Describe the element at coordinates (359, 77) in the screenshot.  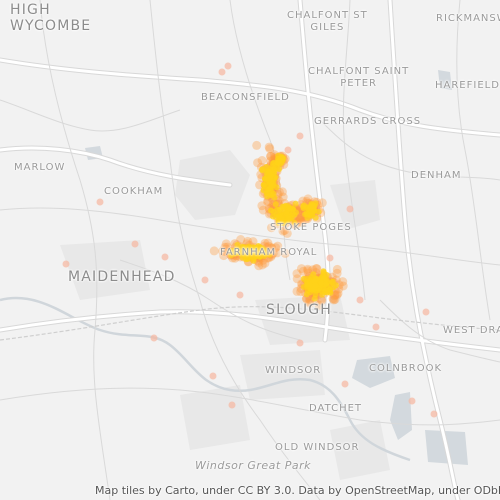
I see `place-label-chalfont-saint-peter: CHALFONT SAINT PETER` at that location.